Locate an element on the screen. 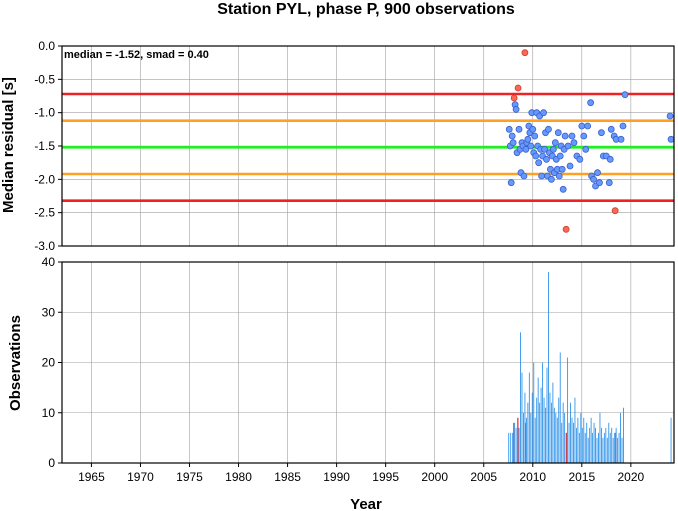 The image size is (678, 511). year-tick-label: 2000 is located at coordinates (434, 477).